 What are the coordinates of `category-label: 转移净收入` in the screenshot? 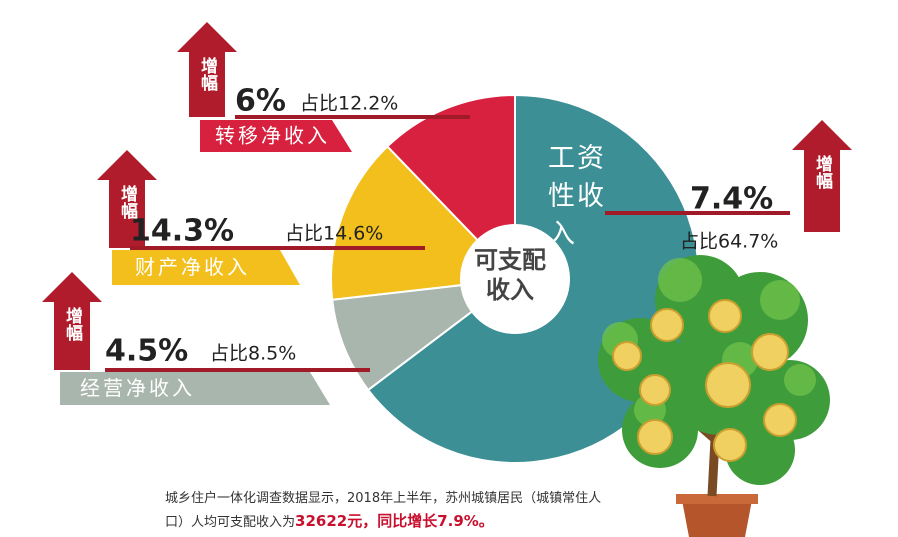 It's located at (272, 136).